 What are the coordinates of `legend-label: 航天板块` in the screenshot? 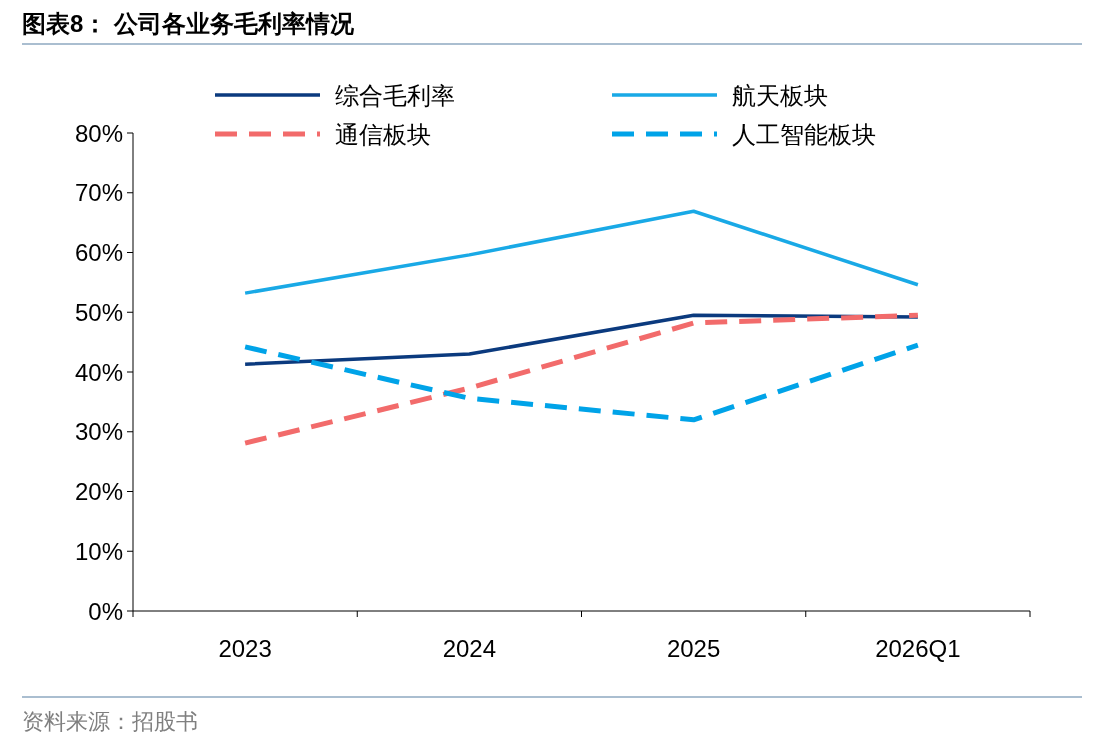 It's located at (780, 95).